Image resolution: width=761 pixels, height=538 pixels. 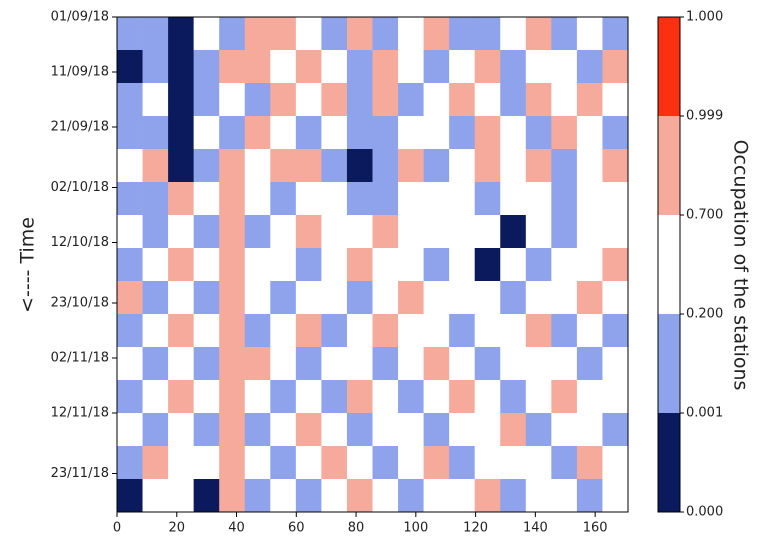 What do you see at coordinates (704, 314) in the screenshot?
I see `colorbar-tick-label: 0.200` at bounding box center [704, 314].